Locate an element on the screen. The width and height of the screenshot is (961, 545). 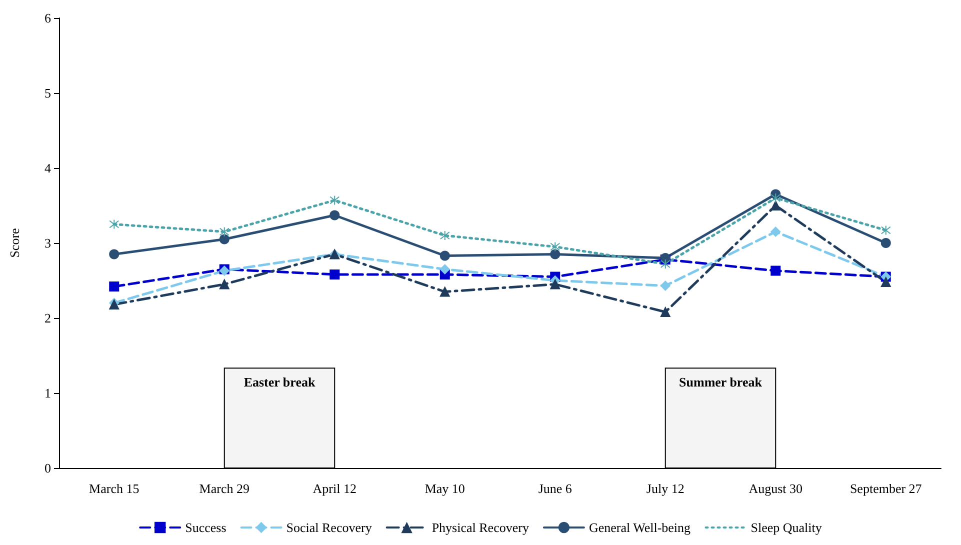
legend-label: Sleep Quality is located at coordinates (786, 527).